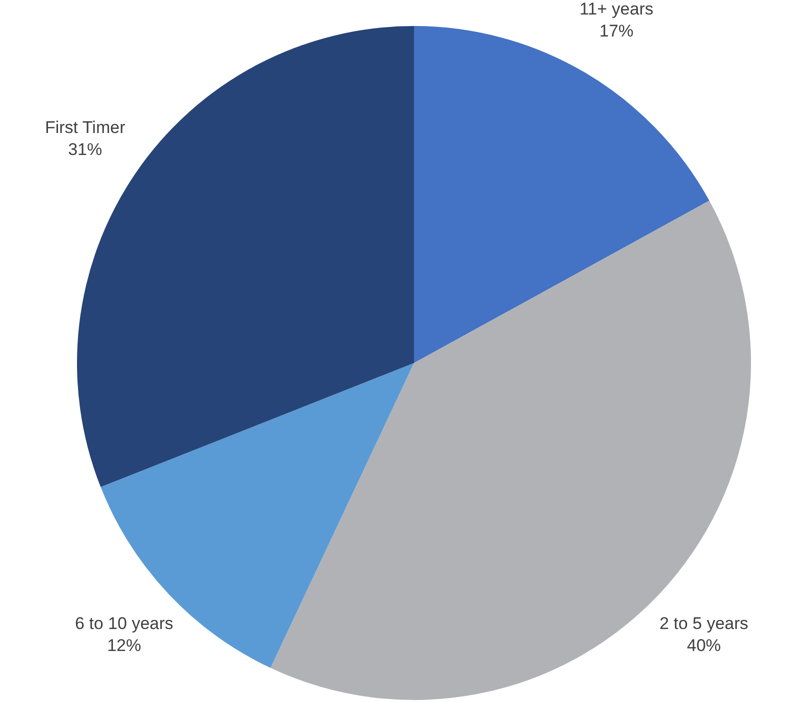 The height and width of the screenshot is (702, 794). What do you see at coordinates (703, 623) in the screenshot?
I see `slice-label: 2 to 5 years` at bounding box center [703, 623].